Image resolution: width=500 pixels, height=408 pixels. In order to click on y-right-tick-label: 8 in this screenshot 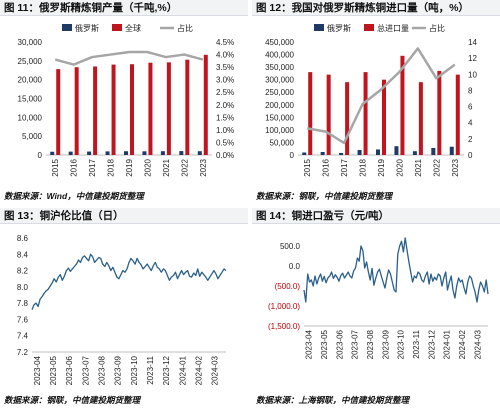, I will do `click(470, 90)`.